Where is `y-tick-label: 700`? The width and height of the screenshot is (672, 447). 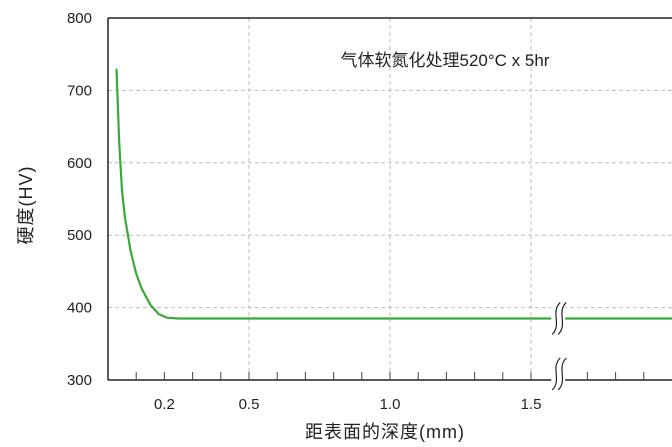 y-tick-label: 700 is located at coordinates (79, 90).